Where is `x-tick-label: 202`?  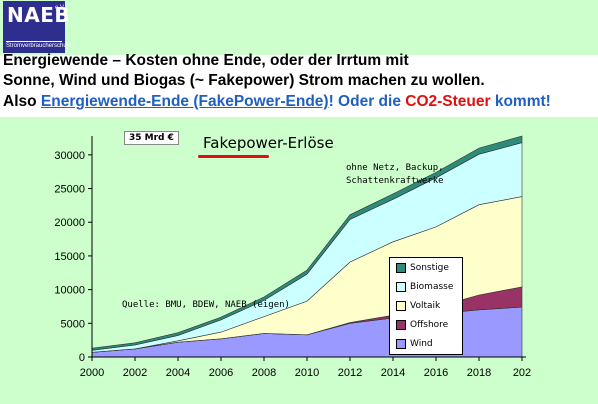 x-tick-label: 202 is located at coordinates (522, 373).